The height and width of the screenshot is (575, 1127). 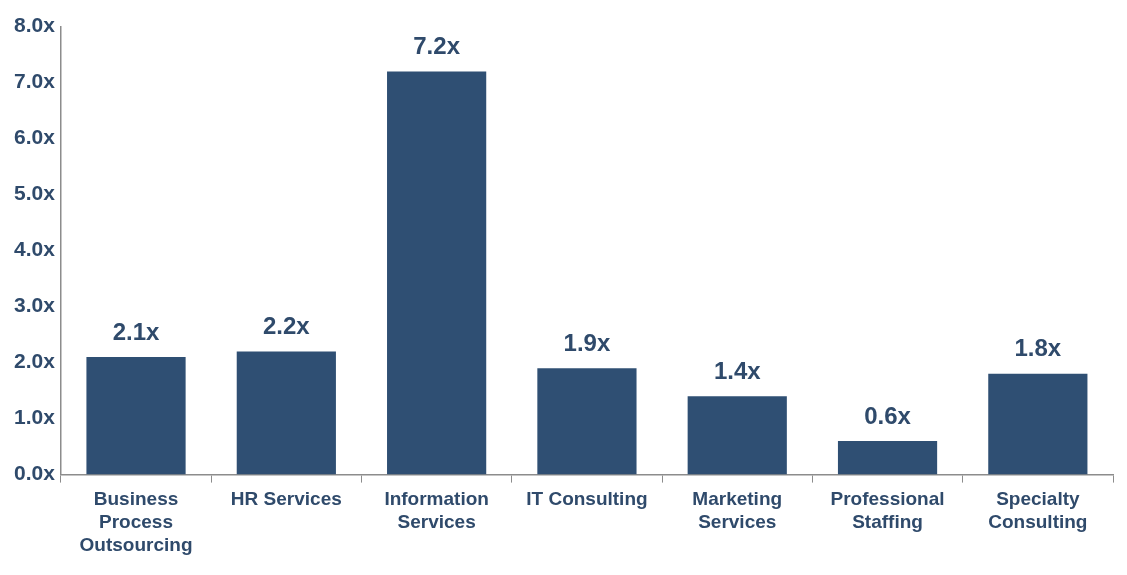 What do you see at coordinates (35, 473) in the screenshot?
I see `y-tick-label: 0.0x` at bounding box center [35, 473].